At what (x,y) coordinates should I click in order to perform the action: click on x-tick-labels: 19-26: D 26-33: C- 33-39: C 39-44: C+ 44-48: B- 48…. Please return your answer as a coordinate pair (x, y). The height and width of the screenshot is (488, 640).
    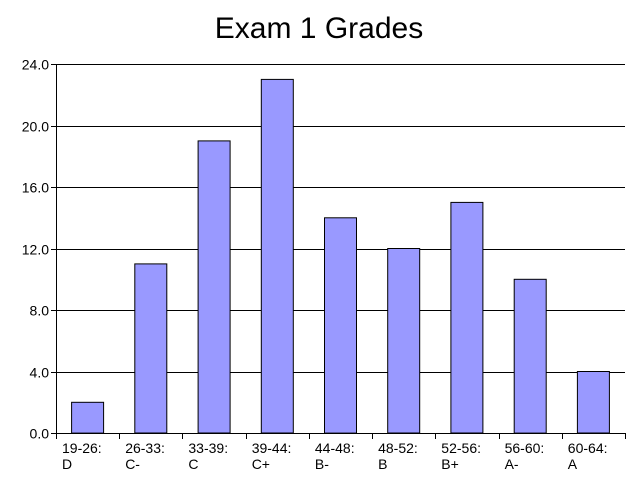
    Looking at the image, I should click on (335, 456).